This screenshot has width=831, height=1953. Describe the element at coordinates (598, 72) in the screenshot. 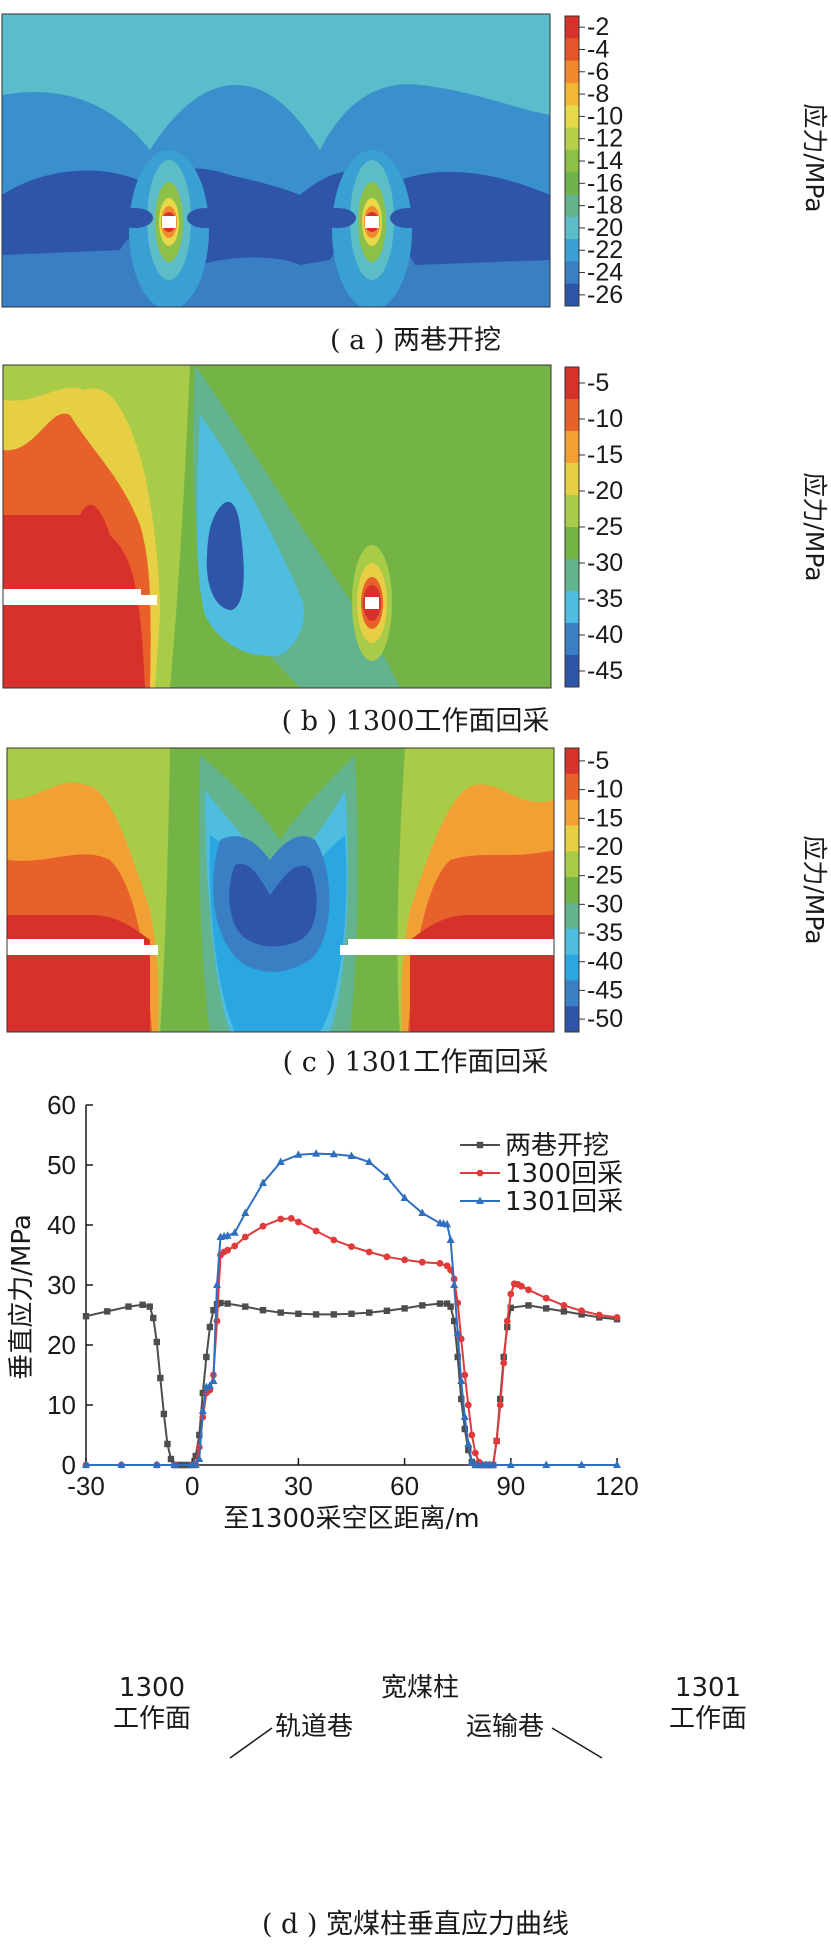

I see `colorbar-tick-label: -6` at that location.